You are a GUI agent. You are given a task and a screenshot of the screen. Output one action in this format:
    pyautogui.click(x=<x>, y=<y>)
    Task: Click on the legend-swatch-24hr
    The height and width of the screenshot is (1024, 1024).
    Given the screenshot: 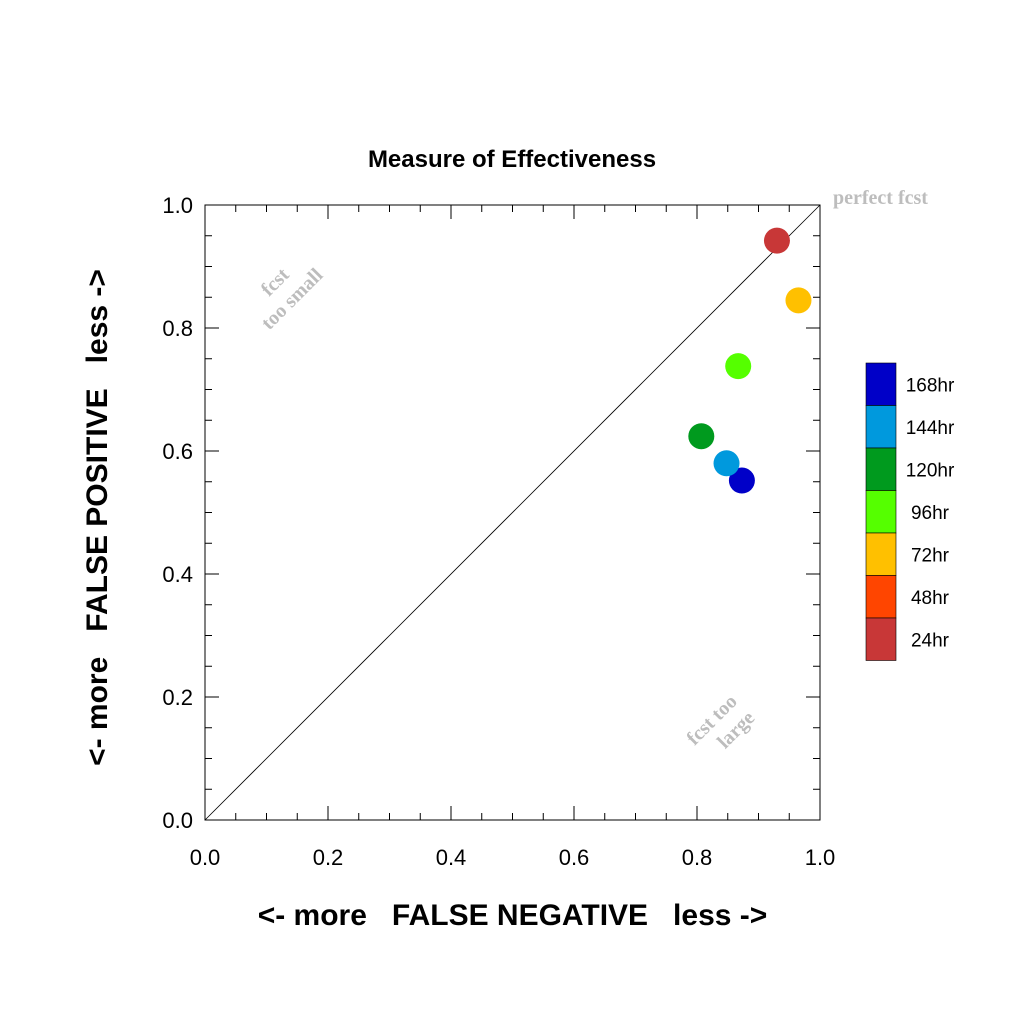 What is the action you would take?
    pyautogui.click(x=881, y=639)
    